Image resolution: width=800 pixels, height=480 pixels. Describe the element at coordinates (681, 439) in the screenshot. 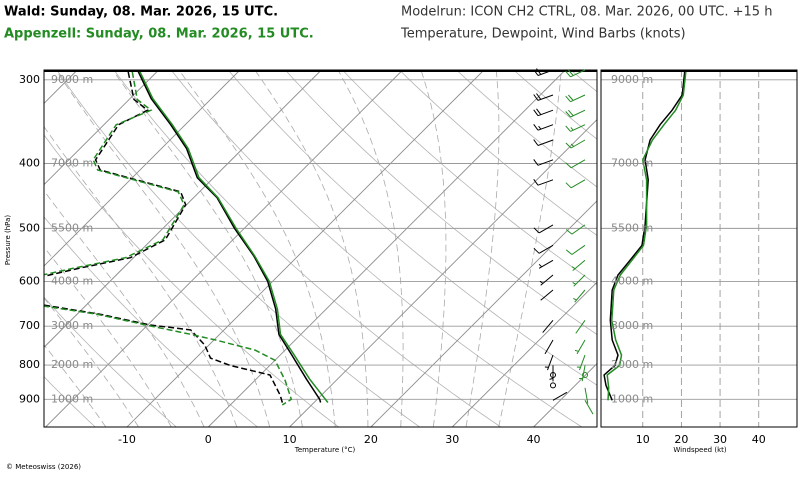

I see `x-tick-label: 20` at that location.